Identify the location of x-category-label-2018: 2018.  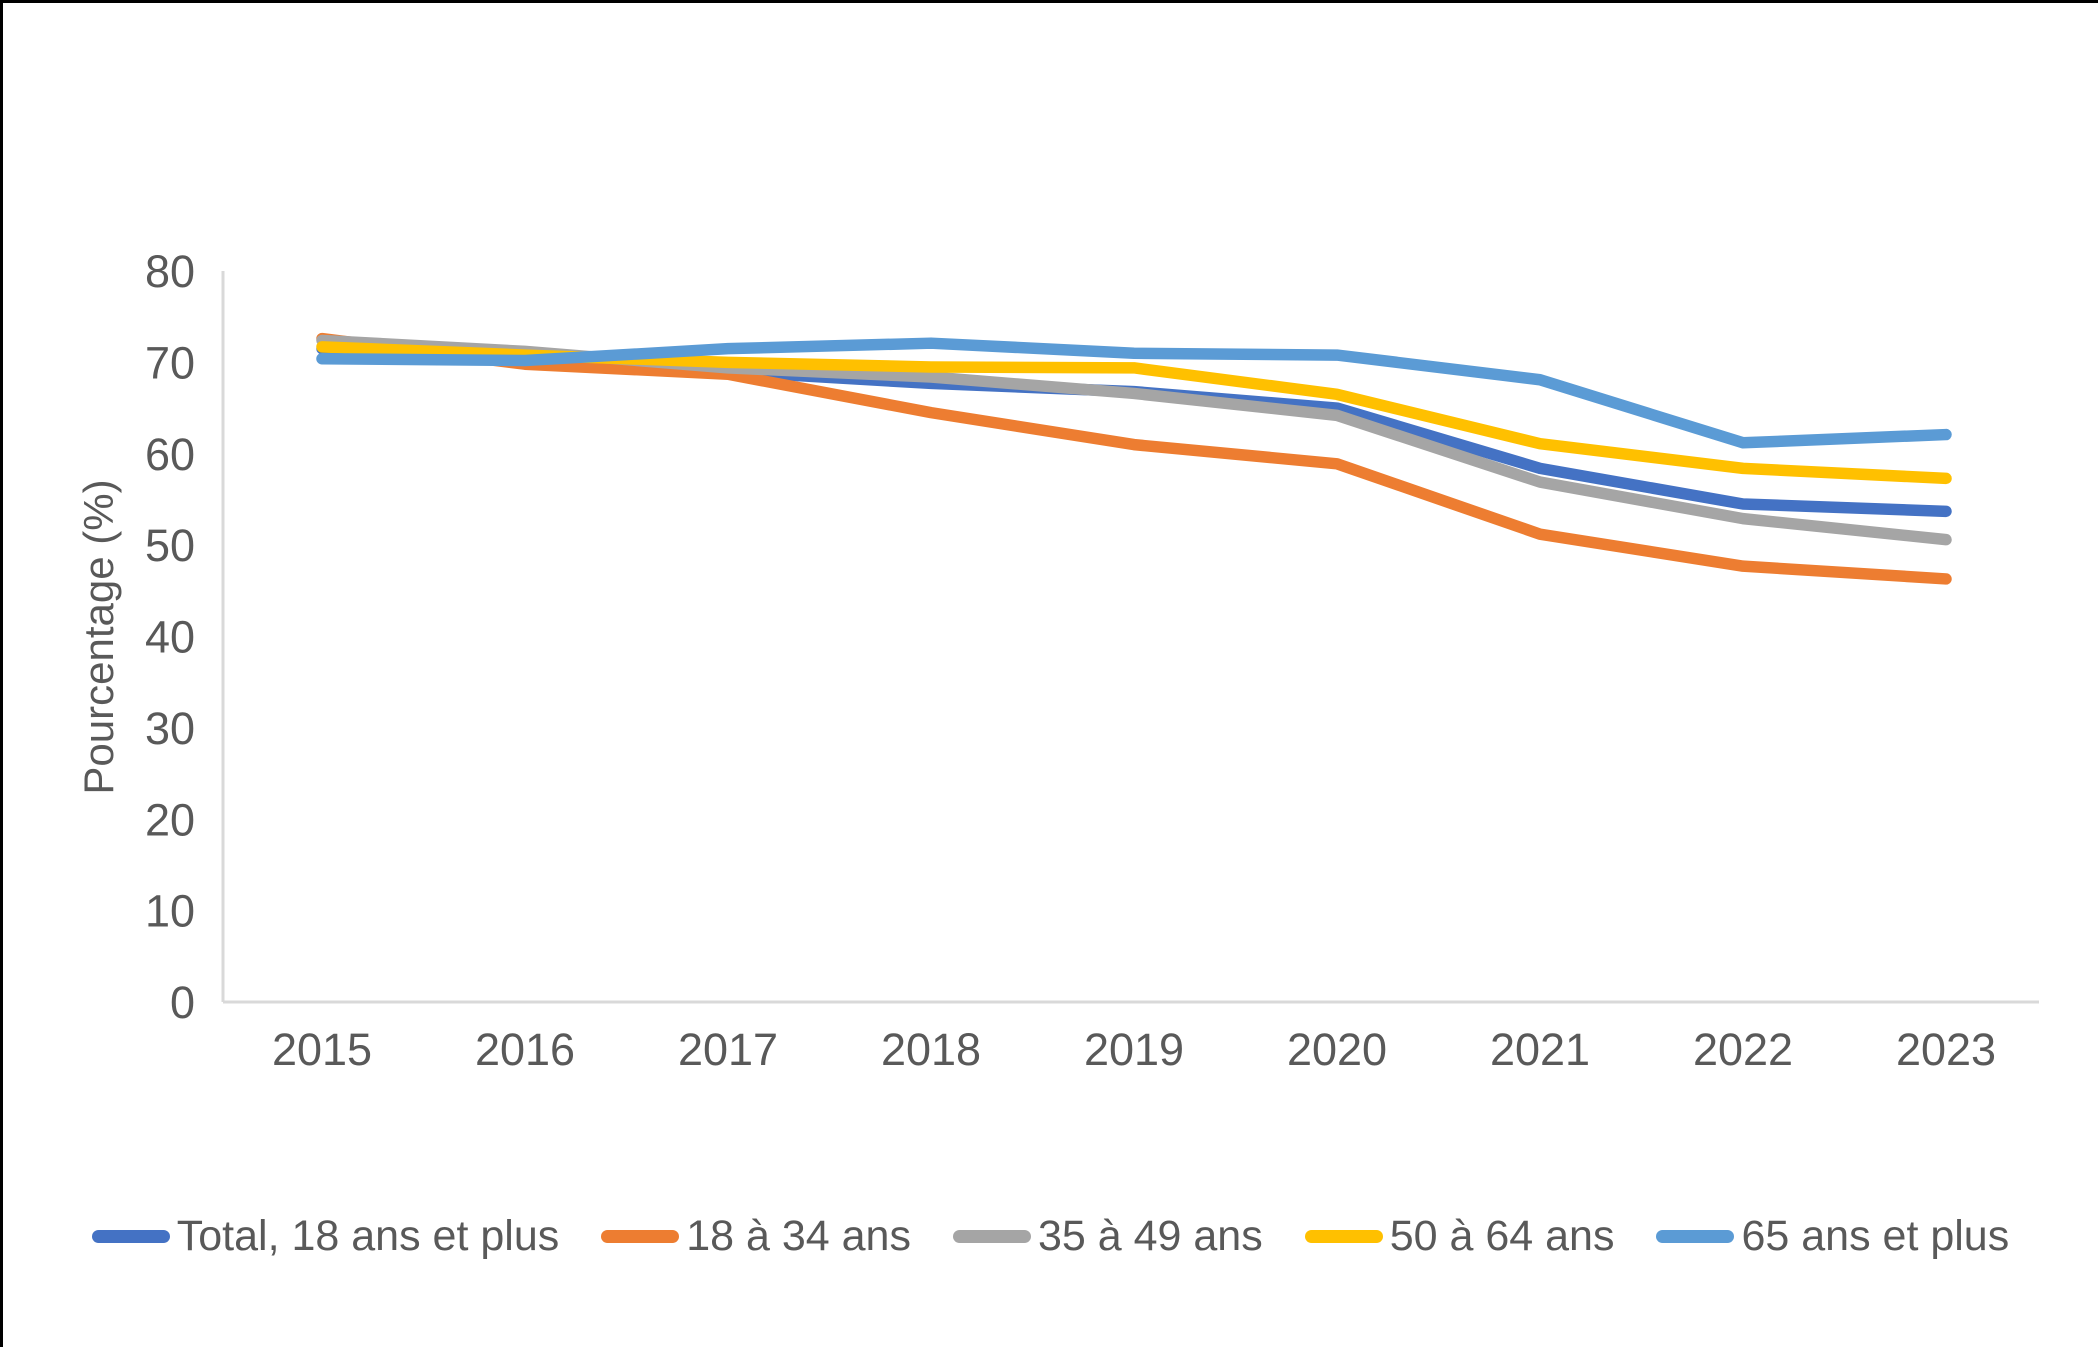
(931, 1049).